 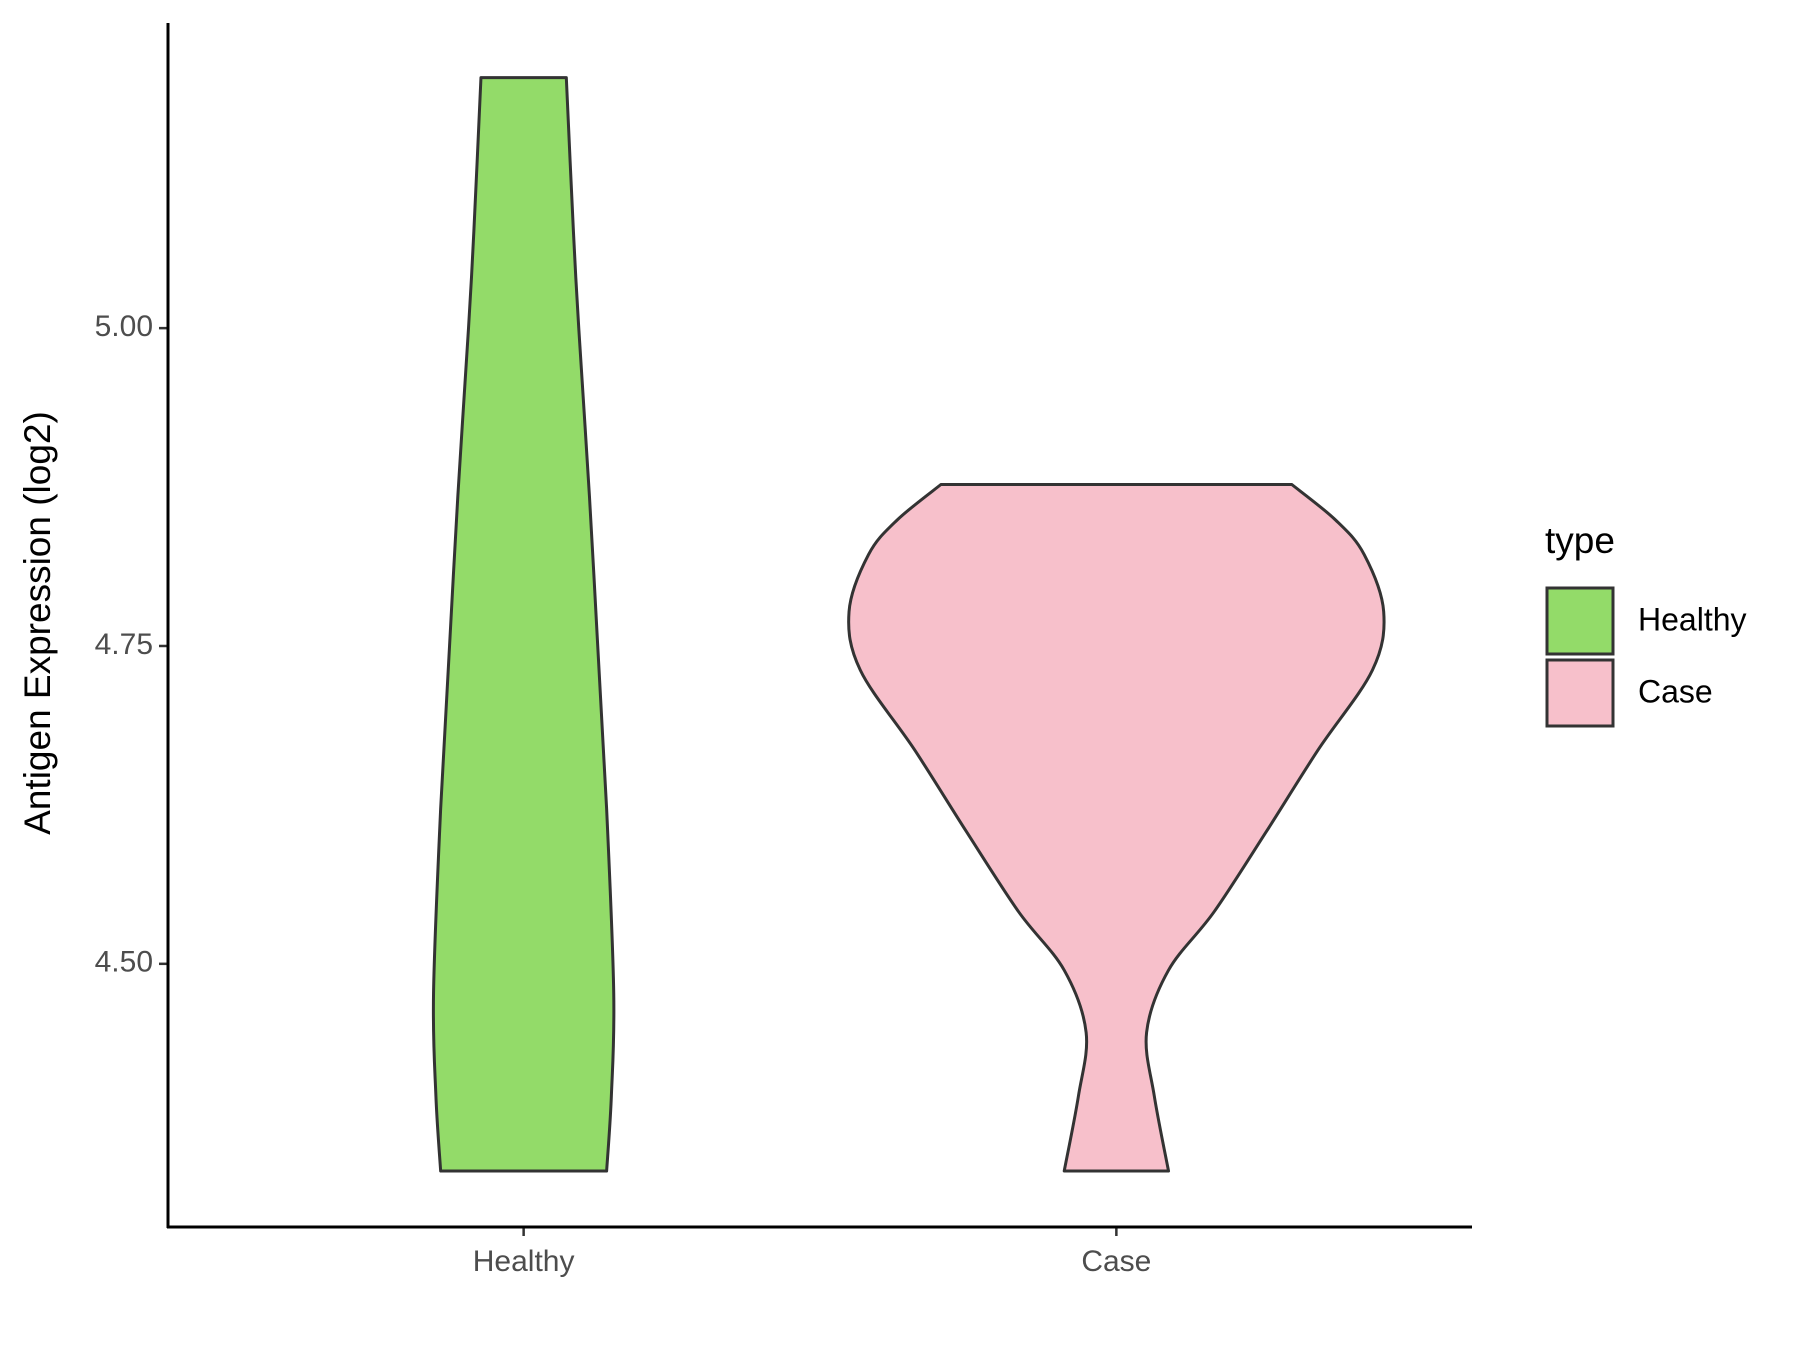 What do you see at coordinates (1675, 691) in the screenshot?
I see `legend-label: Case` at bounding box center [1675, 691].